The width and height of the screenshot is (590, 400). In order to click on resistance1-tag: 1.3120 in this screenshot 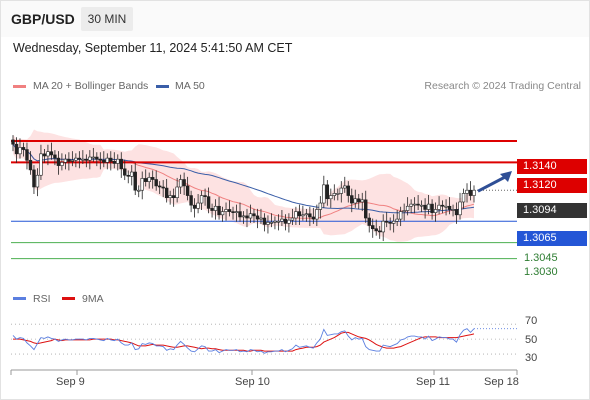, I will do `click(552, 185)`.